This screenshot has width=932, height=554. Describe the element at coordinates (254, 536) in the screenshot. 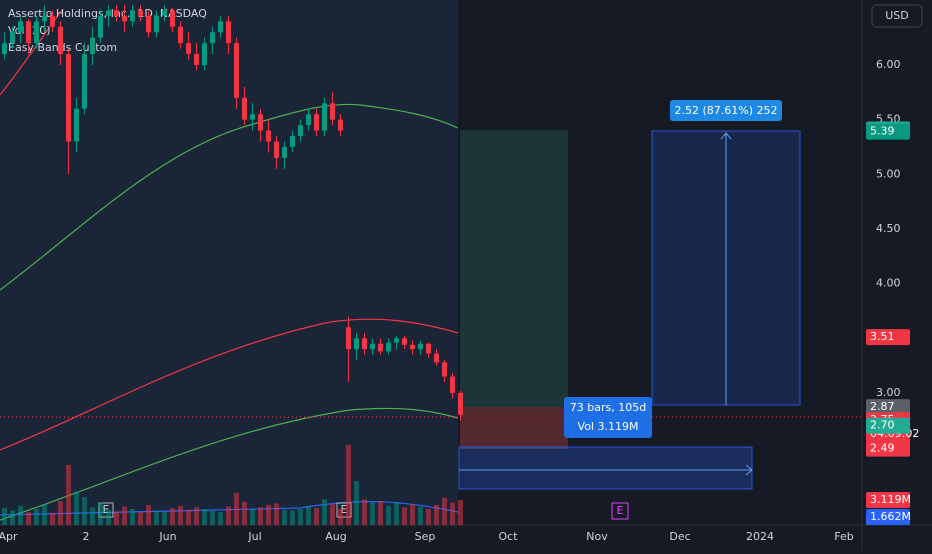

I see `time-tick-label: Jul` at that location.